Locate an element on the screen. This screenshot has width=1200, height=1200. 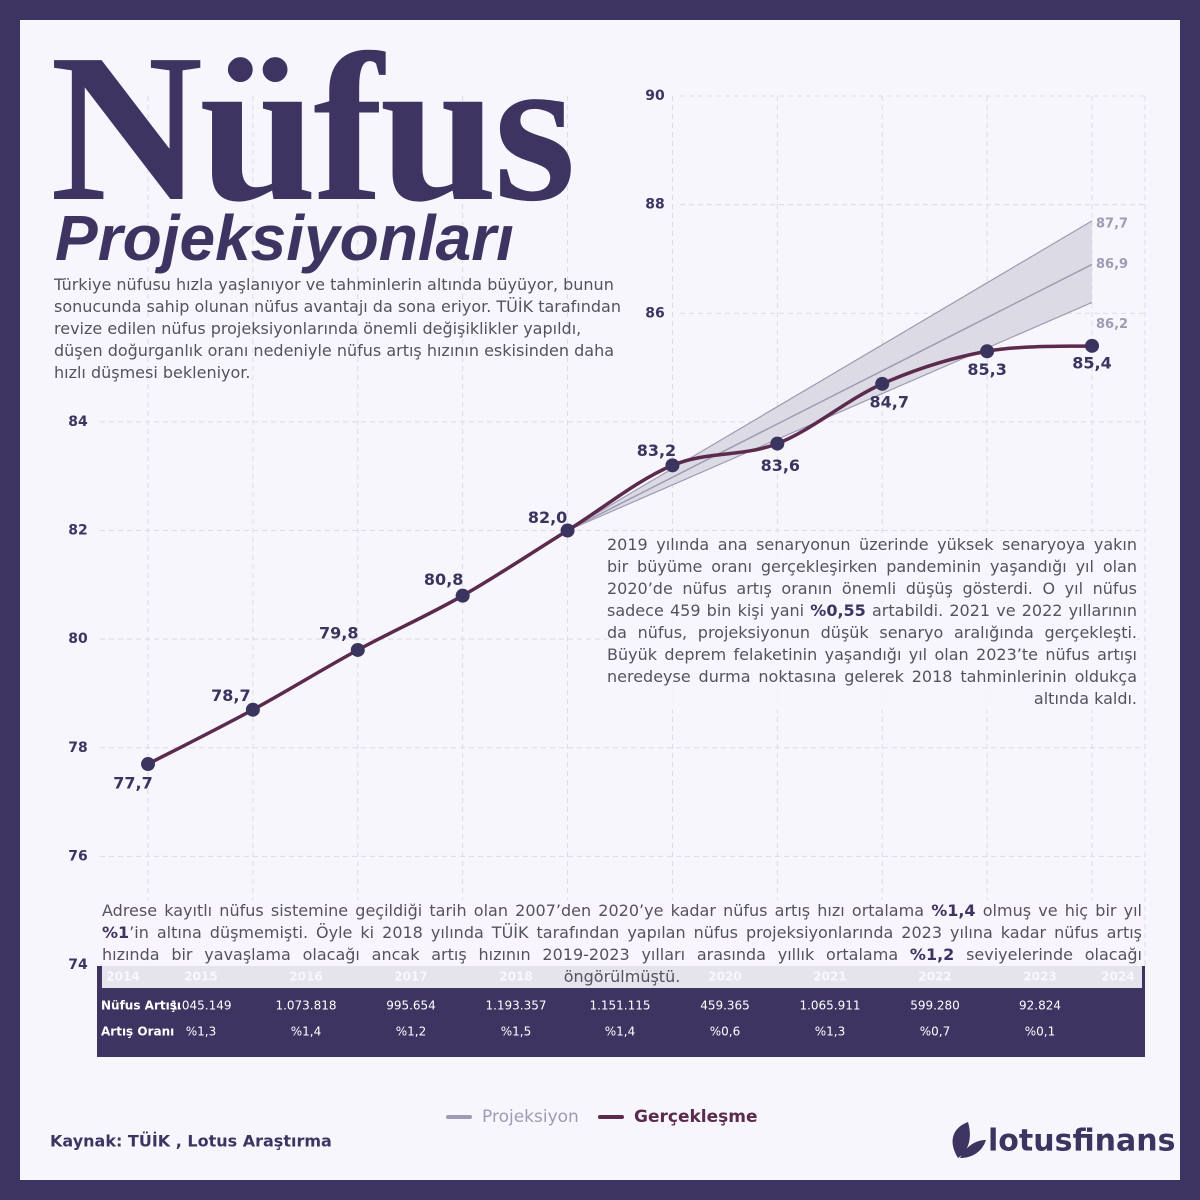
y-tick-label: 84 is located at coordinates (78, 422).